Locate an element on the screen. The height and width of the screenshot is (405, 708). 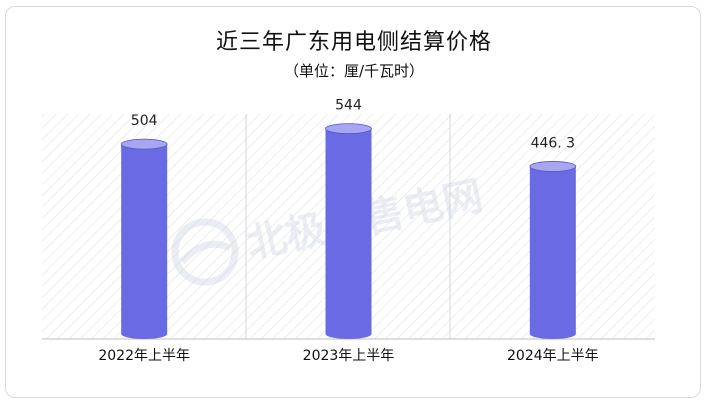
data-label: 446. 3 is located at coordinates (553, 143).